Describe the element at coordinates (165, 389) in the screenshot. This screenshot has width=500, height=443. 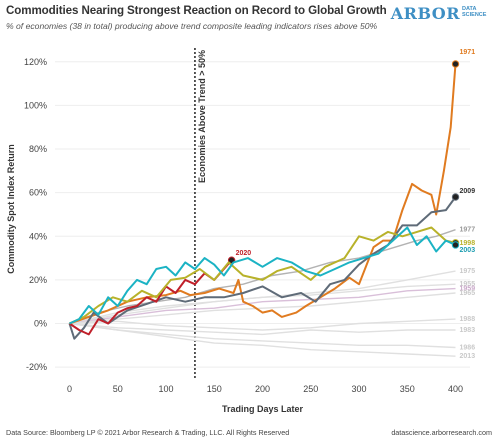
I see `x-tick-label: 100` at that location.